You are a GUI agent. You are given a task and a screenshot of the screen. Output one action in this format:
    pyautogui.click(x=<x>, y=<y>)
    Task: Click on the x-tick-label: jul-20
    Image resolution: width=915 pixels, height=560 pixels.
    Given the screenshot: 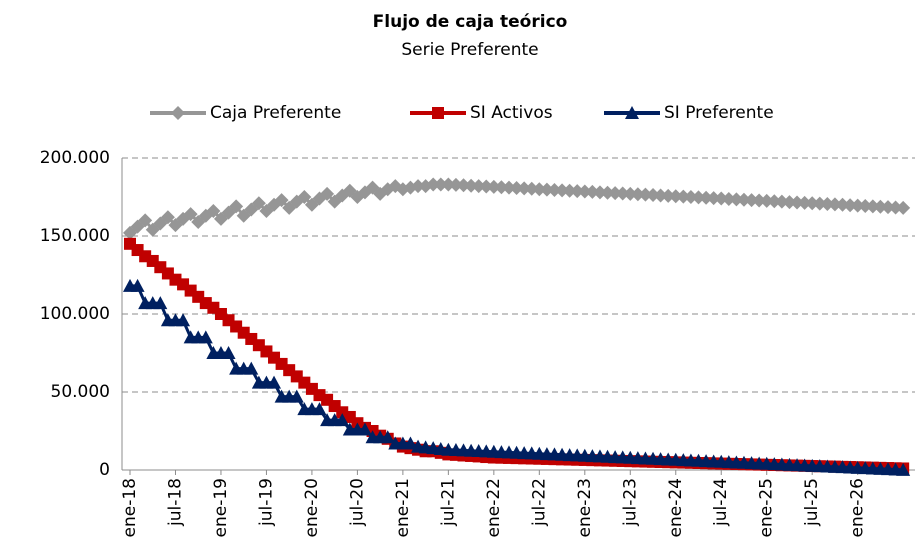 What is the action you would take?
    pyautogui.click(x=357, y=502)
    